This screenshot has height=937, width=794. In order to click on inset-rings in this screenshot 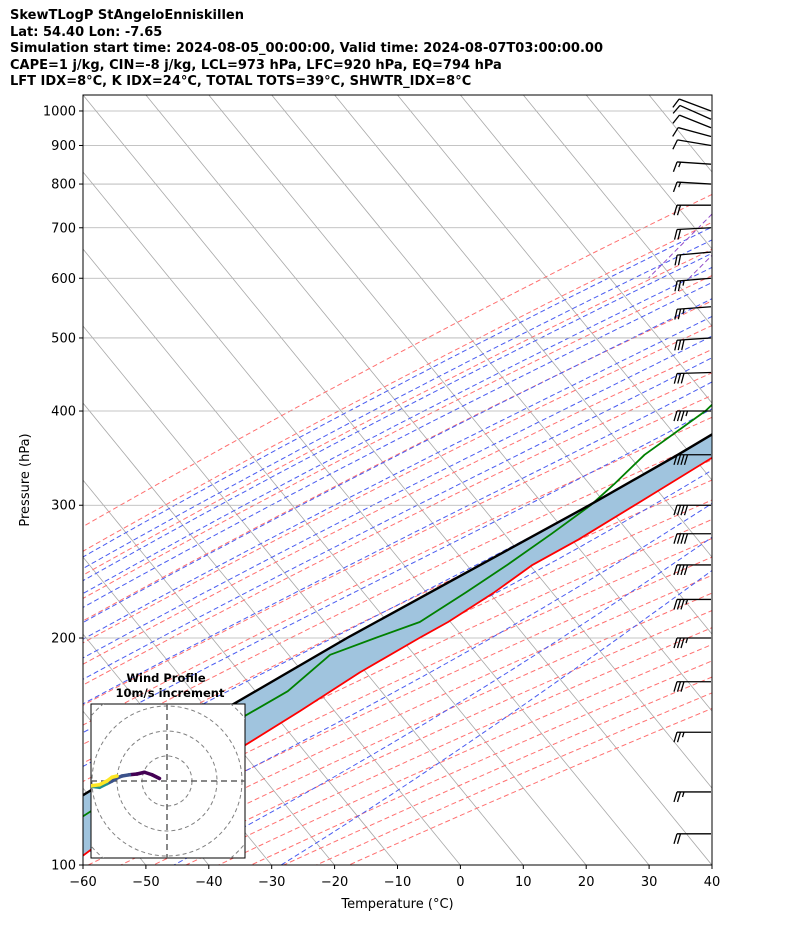, I will do `click(168, 781)`.